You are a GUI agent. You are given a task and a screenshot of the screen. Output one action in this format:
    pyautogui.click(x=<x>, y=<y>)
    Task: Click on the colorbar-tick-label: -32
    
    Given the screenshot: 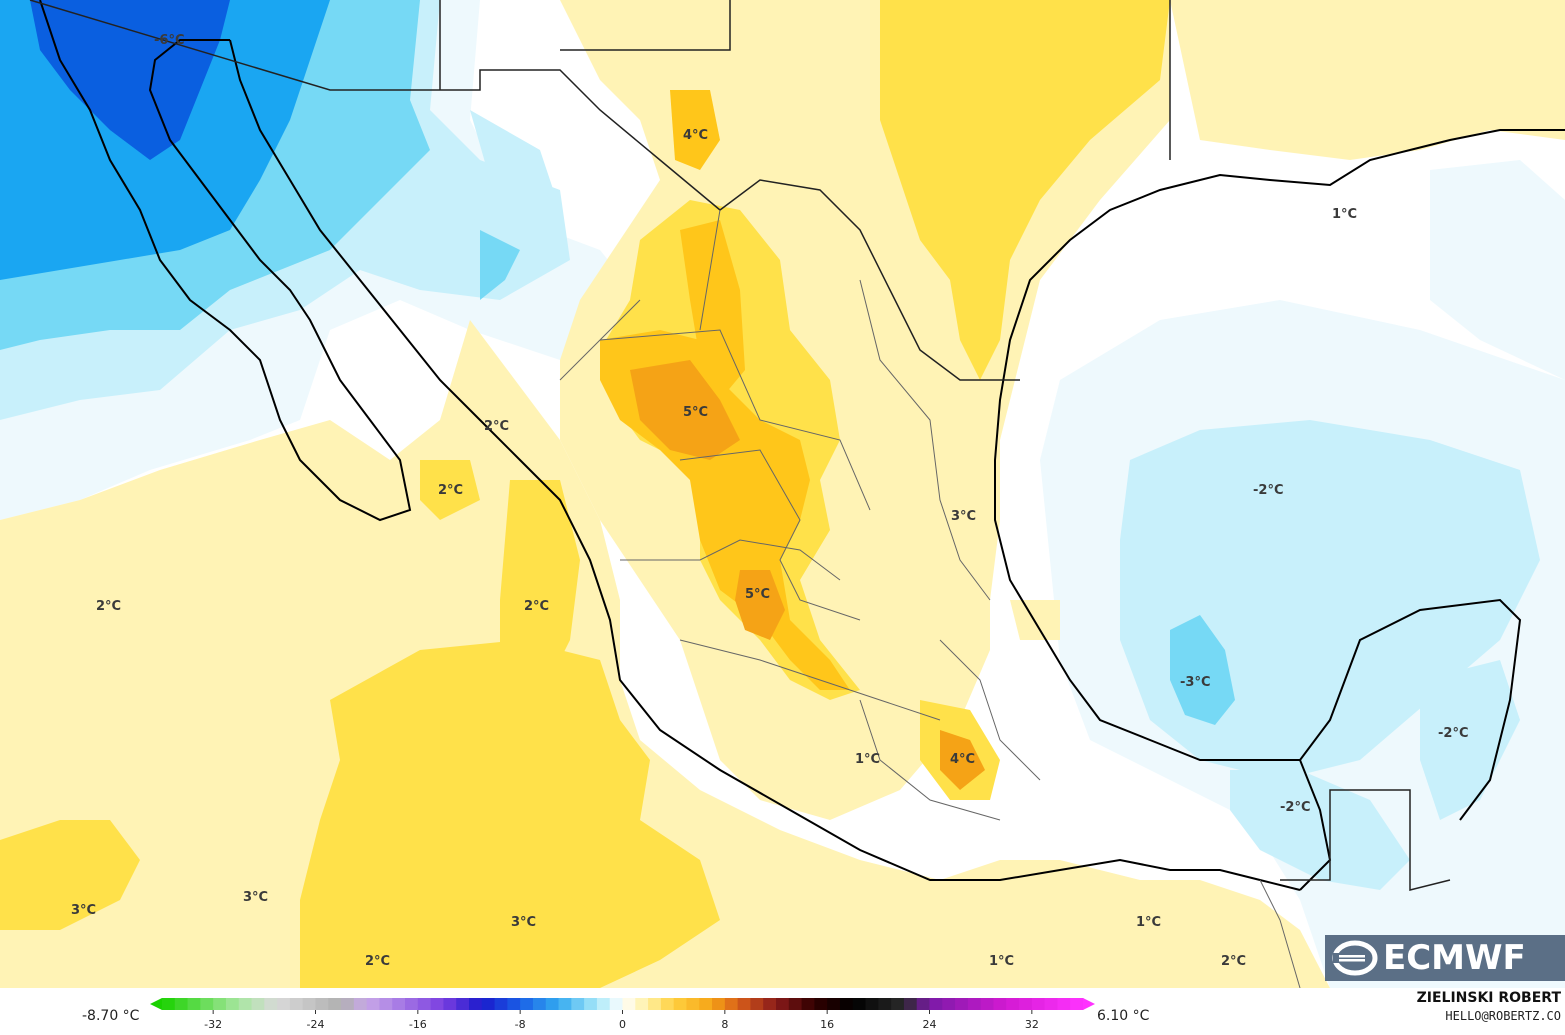 What is the action you would take?
    pyautogui.click(x=213, y=1024)
    